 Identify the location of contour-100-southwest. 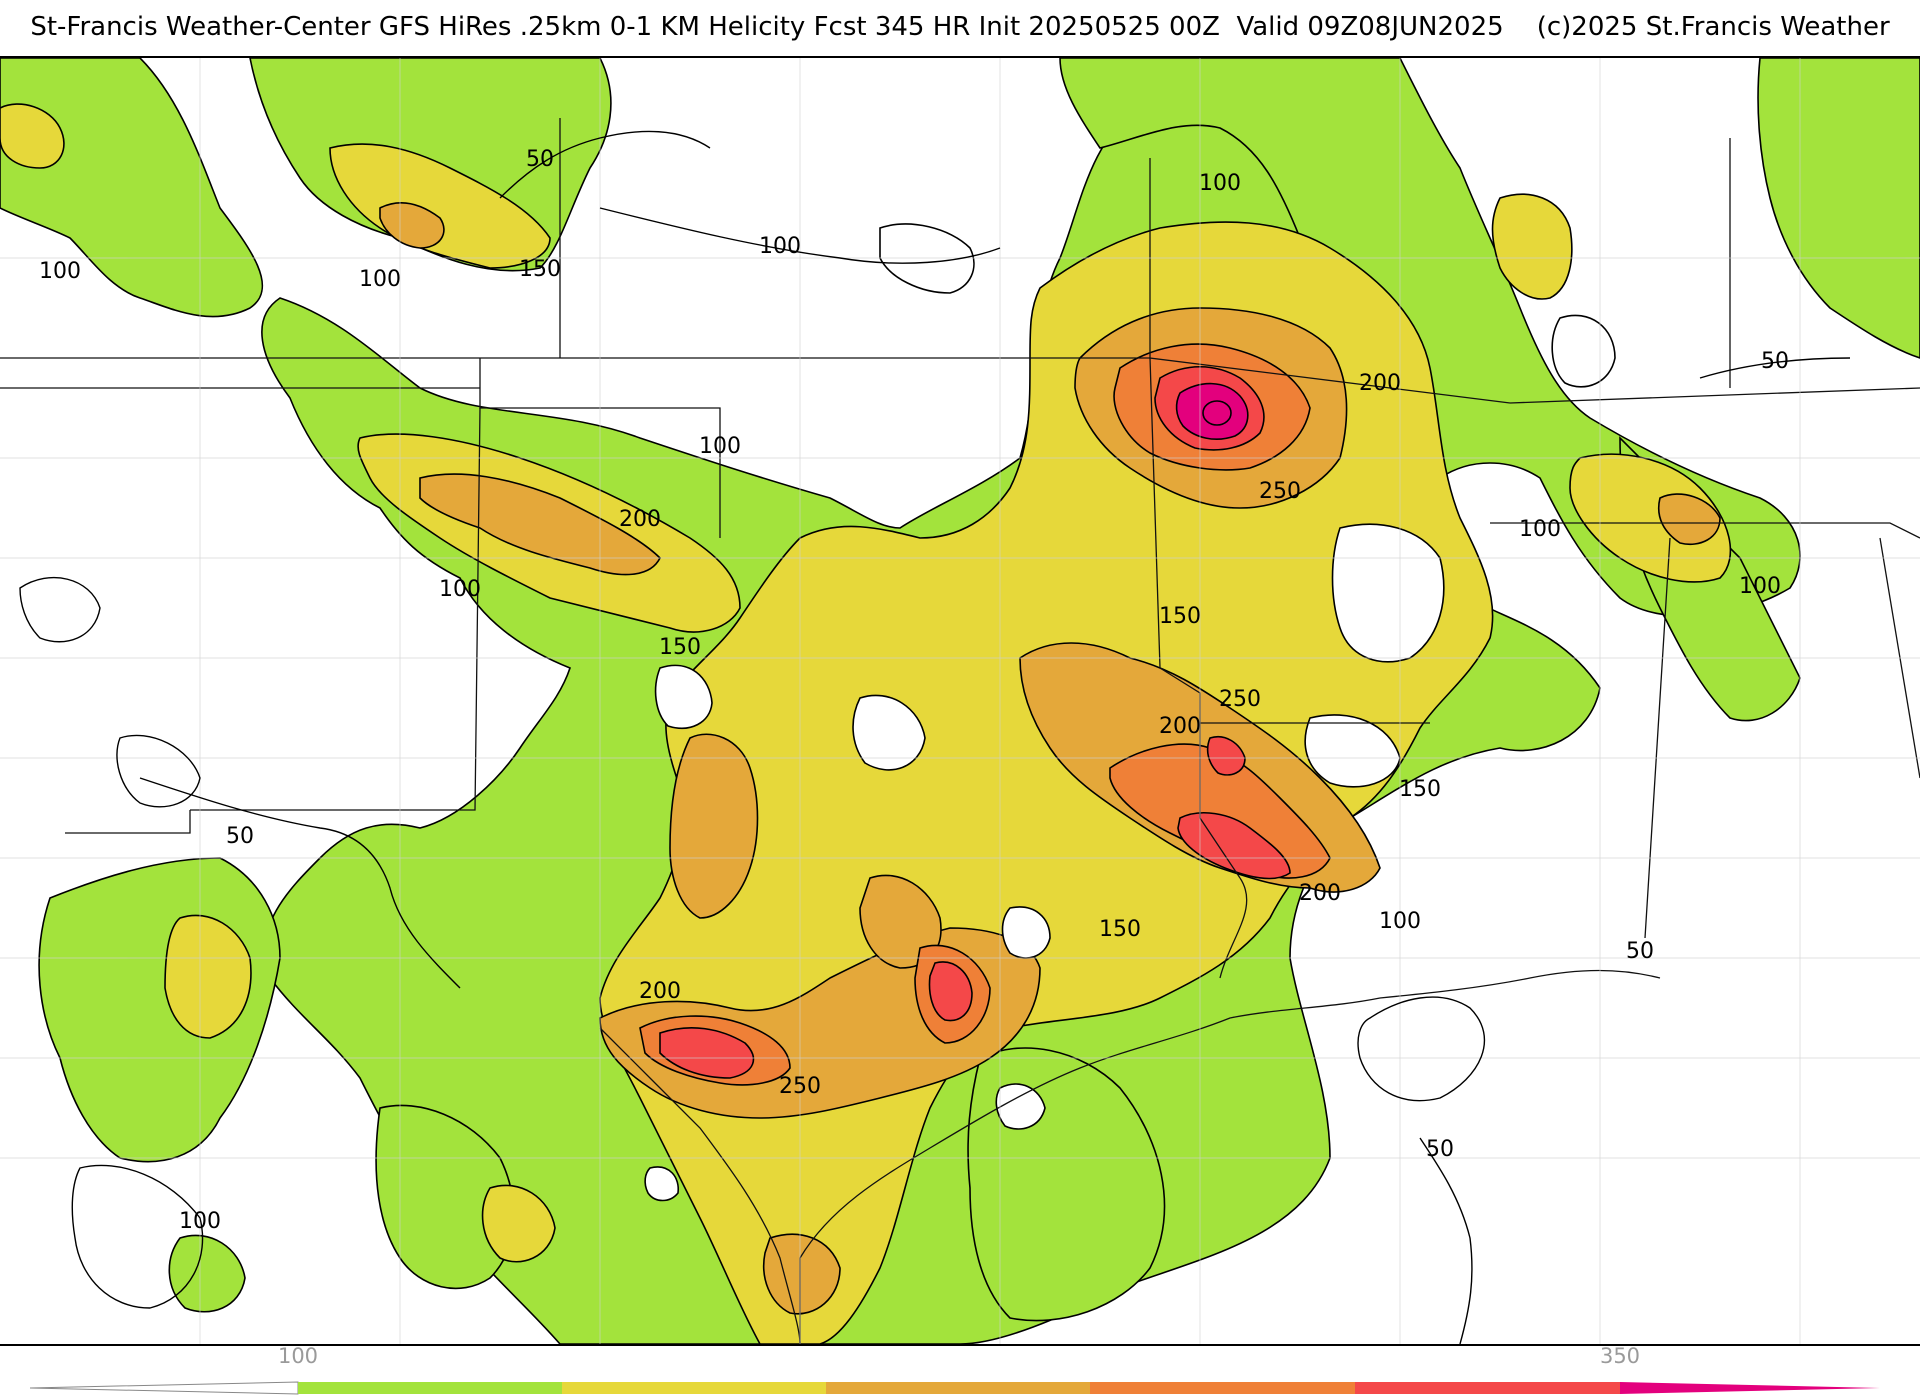
(137, 1236).